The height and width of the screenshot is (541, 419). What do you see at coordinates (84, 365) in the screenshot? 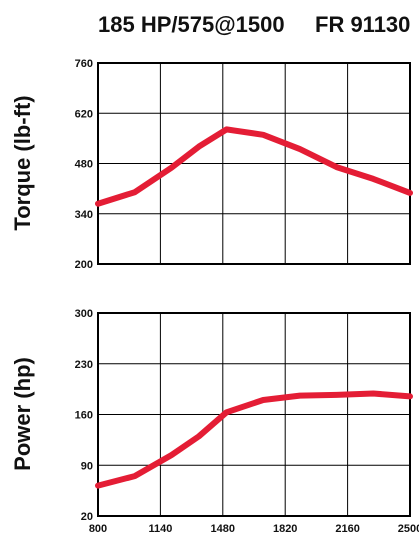
I see `power-y-tick-label: 230` at bounding box center [84, 365].